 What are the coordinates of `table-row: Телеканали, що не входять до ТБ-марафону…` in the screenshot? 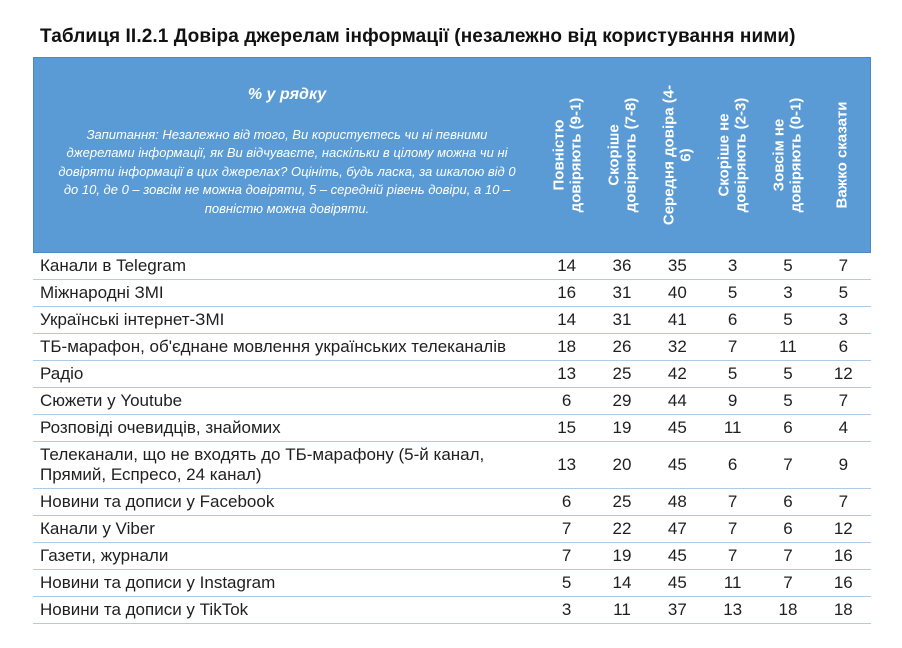 It's located at (452, 465).